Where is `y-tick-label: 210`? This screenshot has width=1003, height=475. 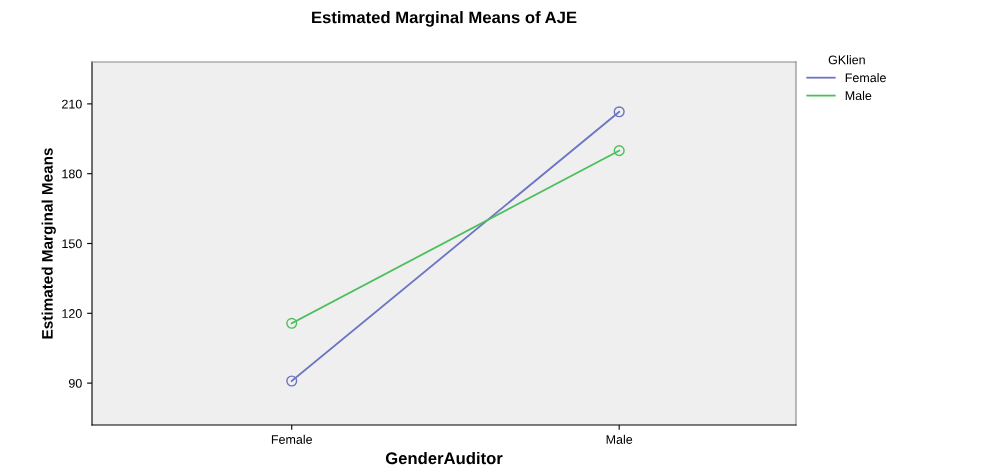 y-tick-label: 210 is located at coordinates (72, 104).